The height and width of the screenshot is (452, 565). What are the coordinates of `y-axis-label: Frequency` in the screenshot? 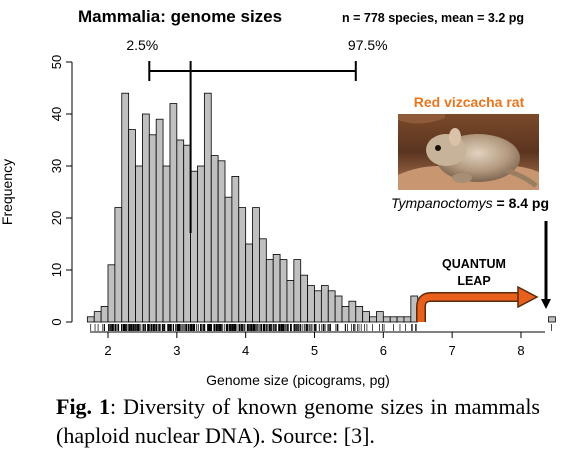 It's located at (7, 192).